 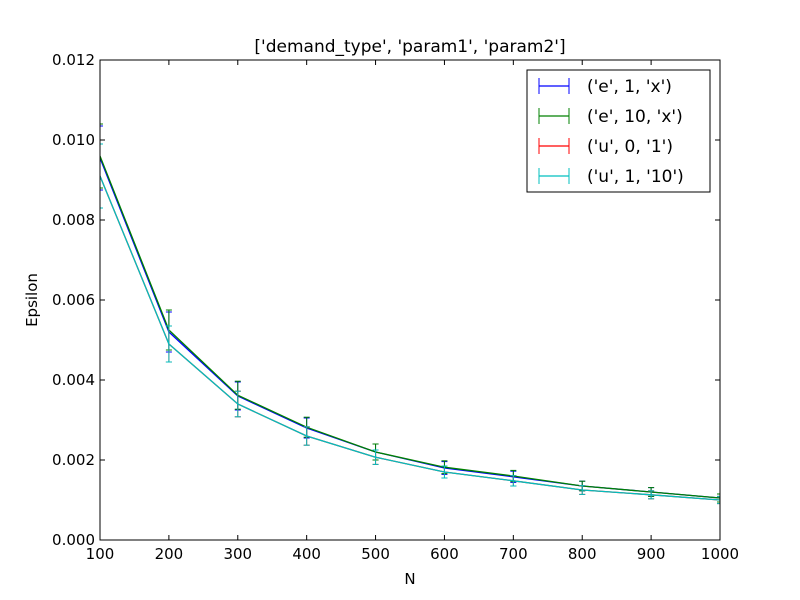 I want to click on y-tick-label: 0.000, so click(x=73, y=540).